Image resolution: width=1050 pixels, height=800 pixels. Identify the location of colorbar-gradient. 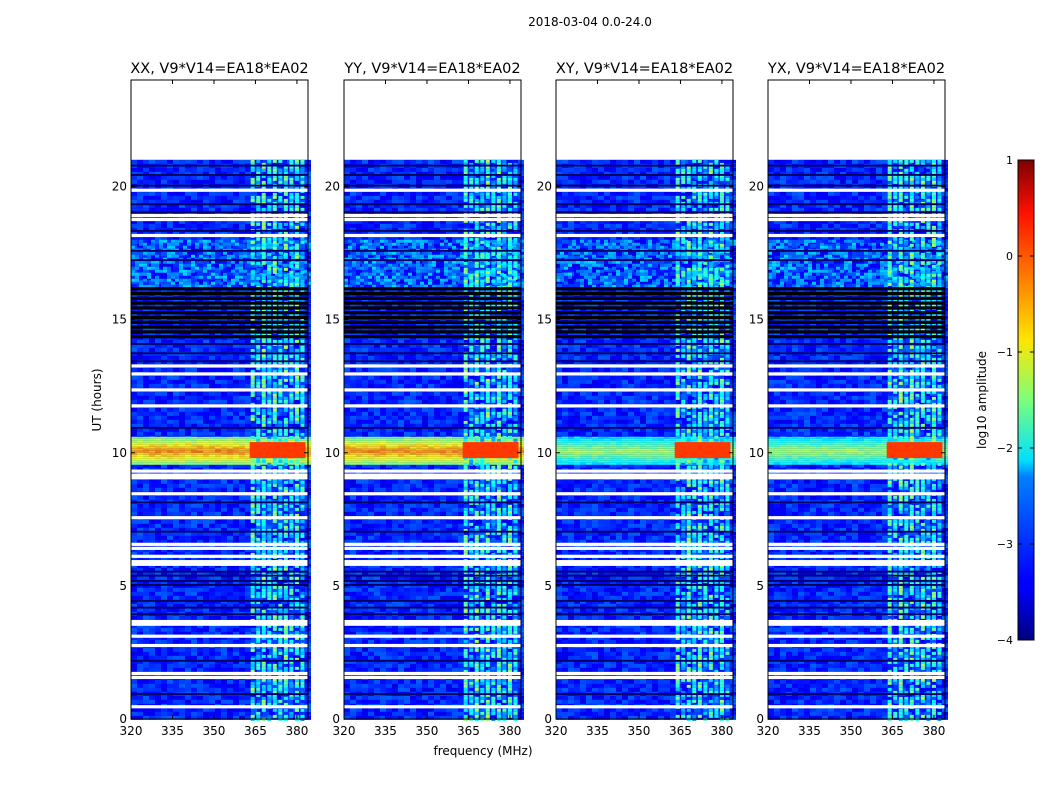
(1026, 400).